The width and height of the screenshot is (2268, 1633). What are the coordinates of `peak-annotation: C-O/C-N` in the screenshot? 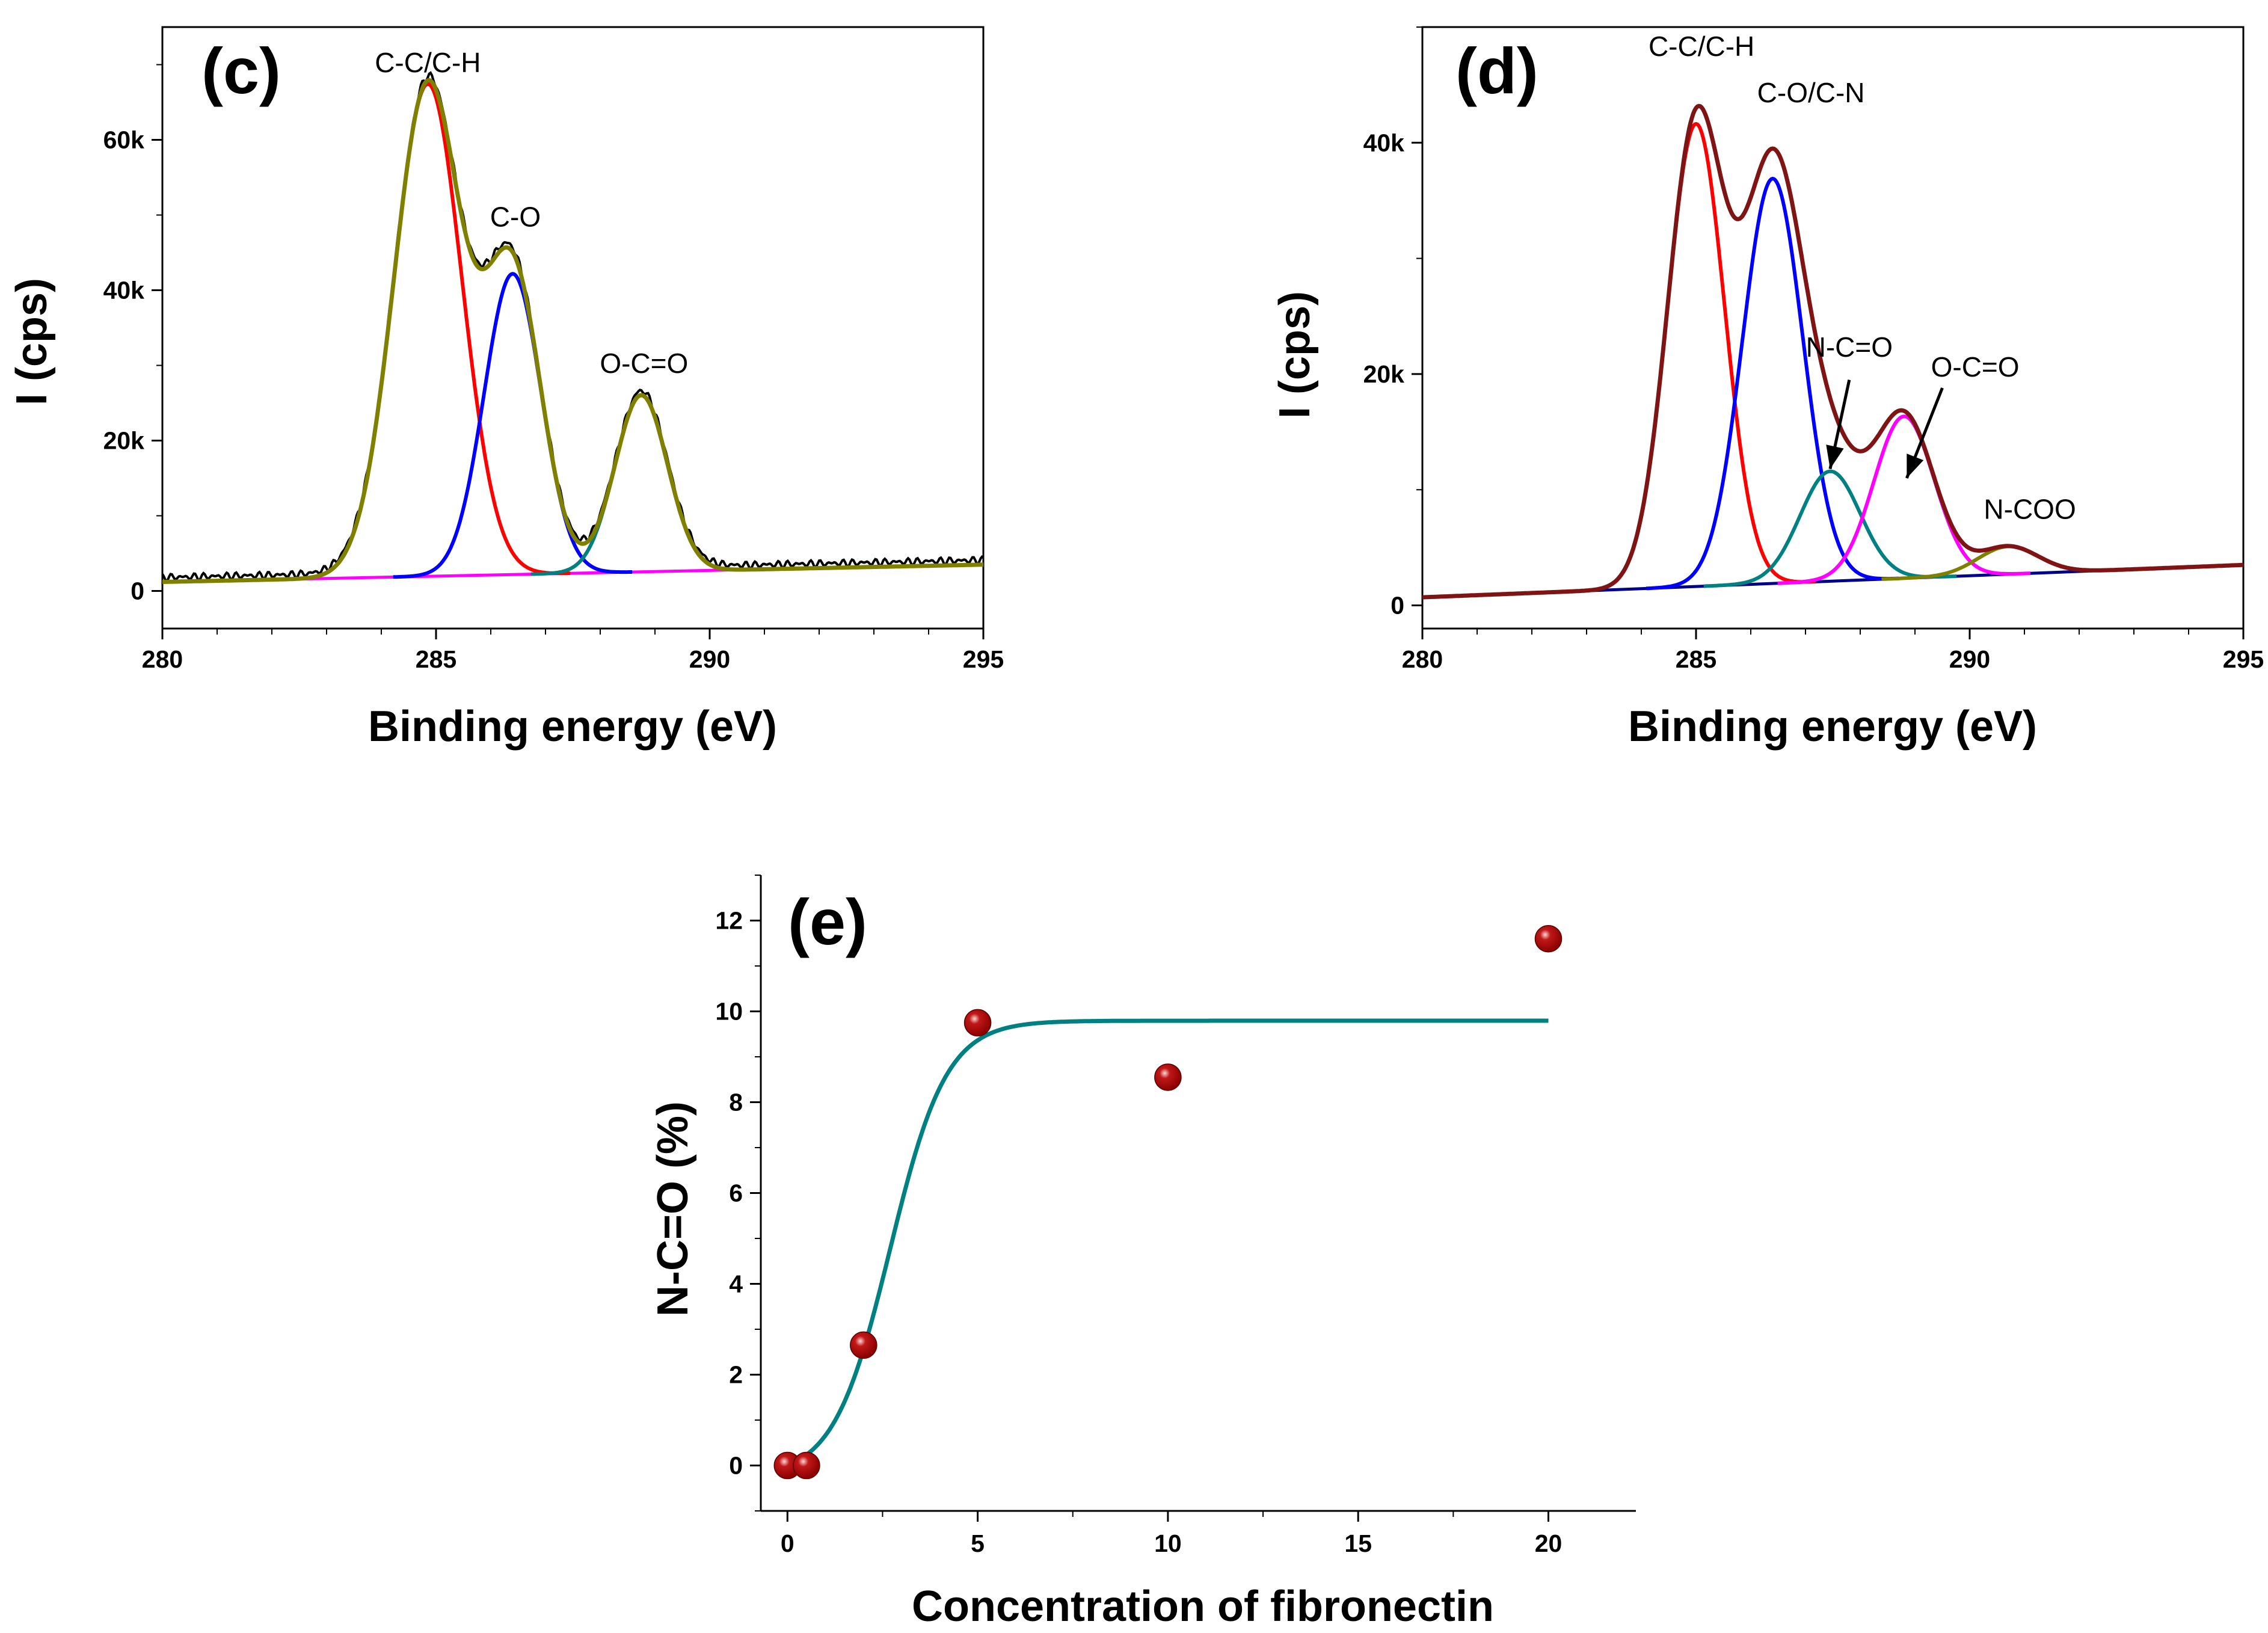 It's located at (1811, 92).